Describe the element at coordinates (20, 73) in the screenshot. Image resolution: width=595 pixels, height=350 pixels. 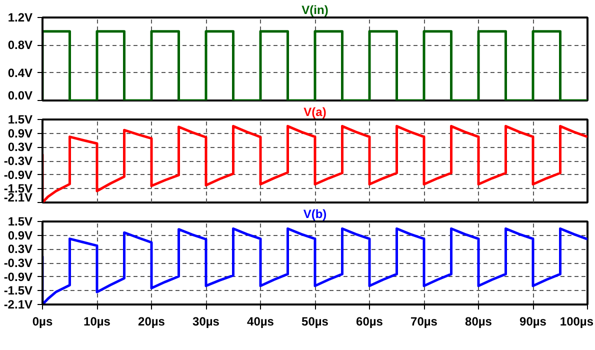
I see `y-tick-label: 0.4V` at that location.